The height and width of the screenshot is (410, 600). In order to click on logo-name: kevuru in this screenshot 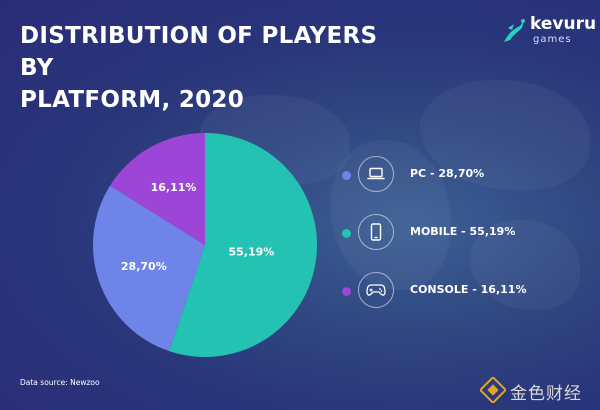, I will do `click(563, 24)`.